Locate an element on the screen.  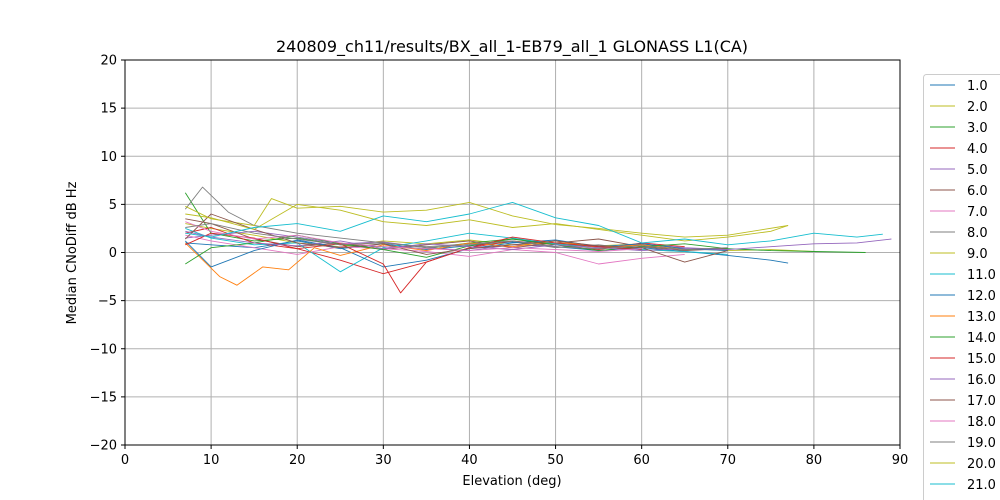
legend-entry: 8.0 is located at coordinates (977, 233).